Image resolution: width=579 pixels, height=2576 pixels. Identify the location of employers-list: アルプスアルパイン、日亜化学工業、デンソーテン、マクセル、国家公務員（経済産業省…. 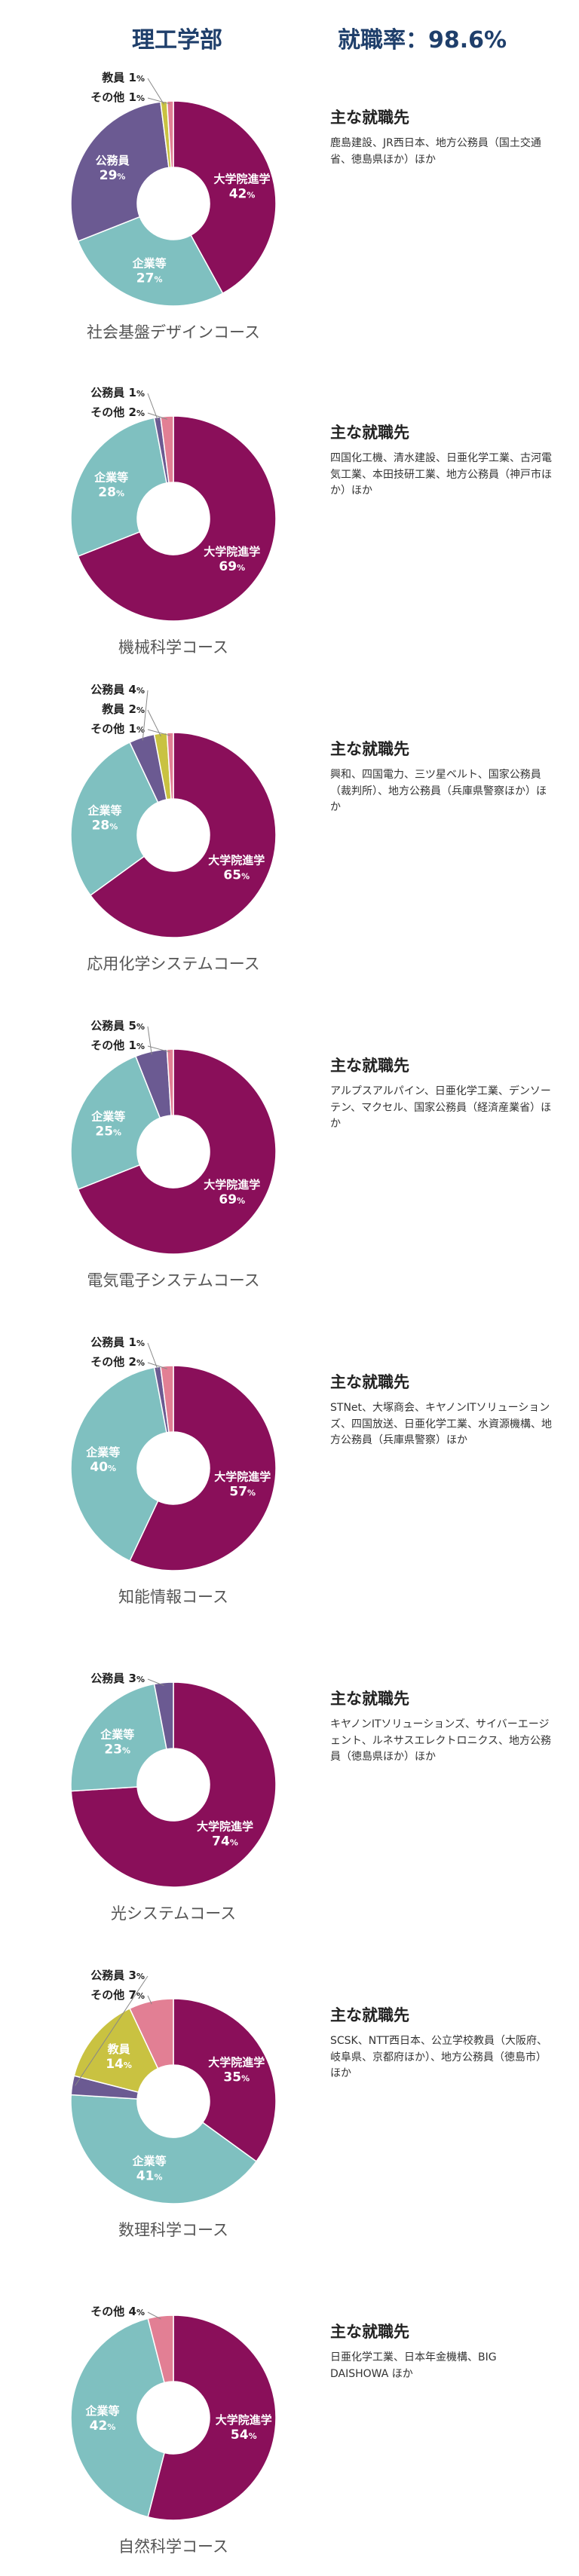
(441, 1107).